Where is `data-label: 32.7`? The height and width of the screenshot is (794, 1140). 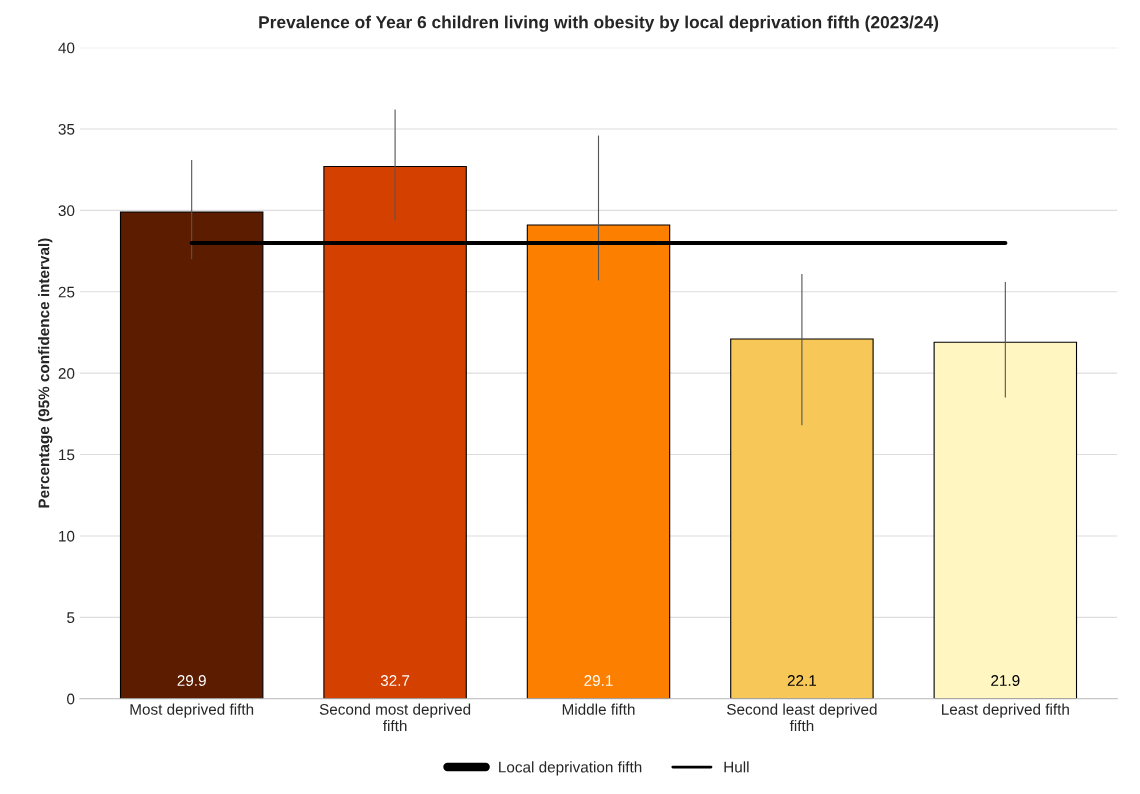 data-label: 32.7 is located at coordinates (395, 680).